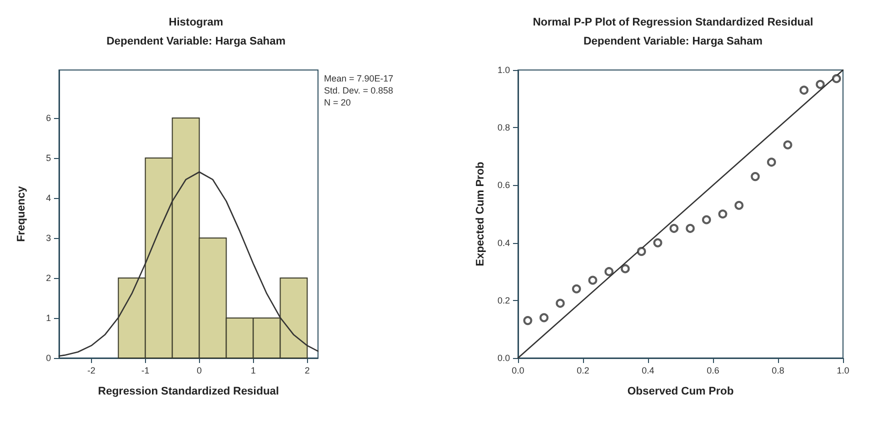 This screenshot has height=429, width=887. What do you see at coordinates (480, 213) in the screenshot?
I see `y-axis-title: Expected Cum Prob` at bounding box center [480, 213].